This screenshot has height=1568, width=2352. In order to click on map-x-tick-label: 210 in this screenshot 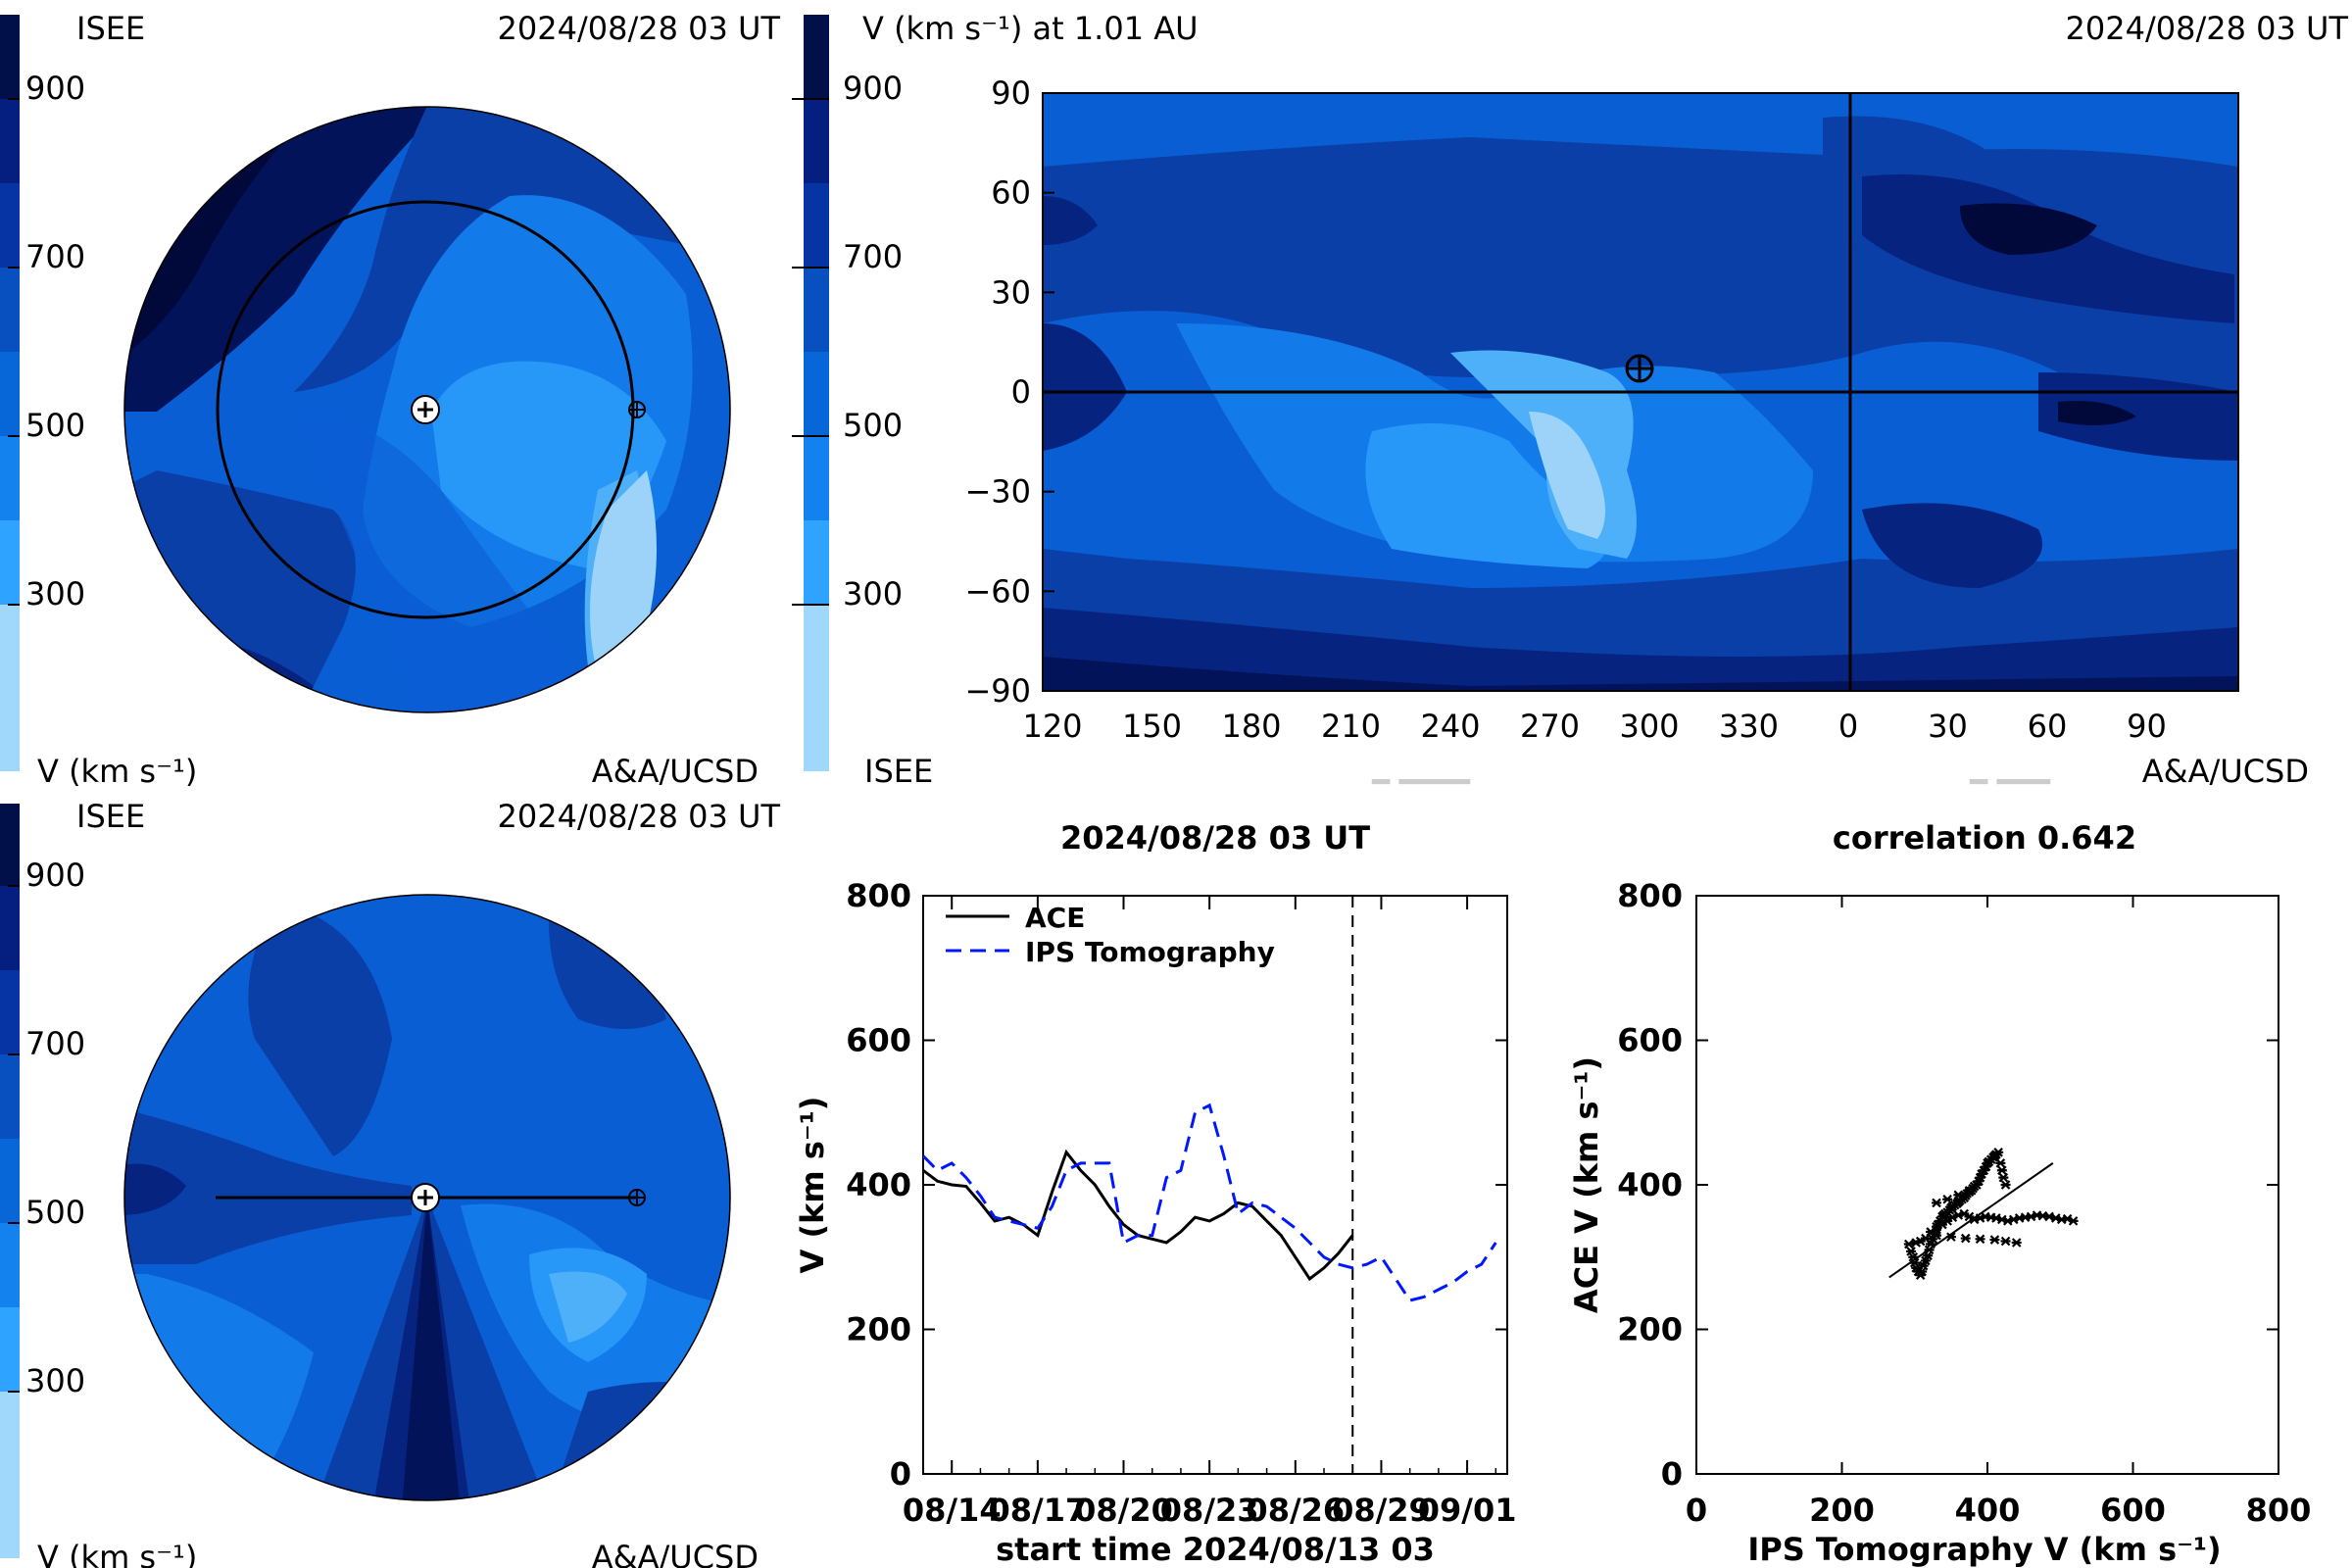, I will do `click(1351, 726)`.